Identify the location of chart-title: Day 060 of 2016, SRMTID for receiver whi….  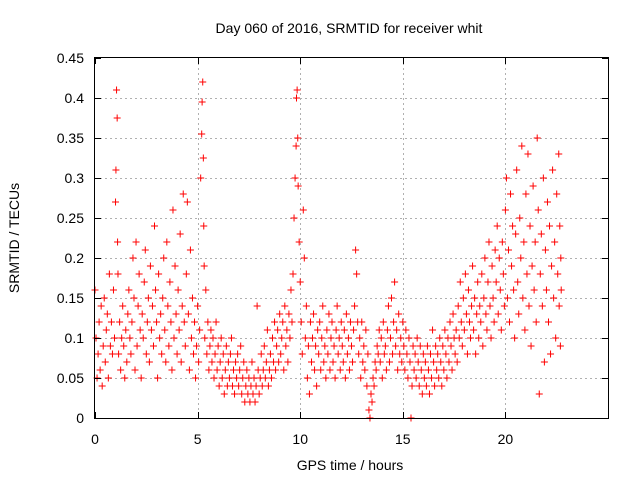
(349, 28).